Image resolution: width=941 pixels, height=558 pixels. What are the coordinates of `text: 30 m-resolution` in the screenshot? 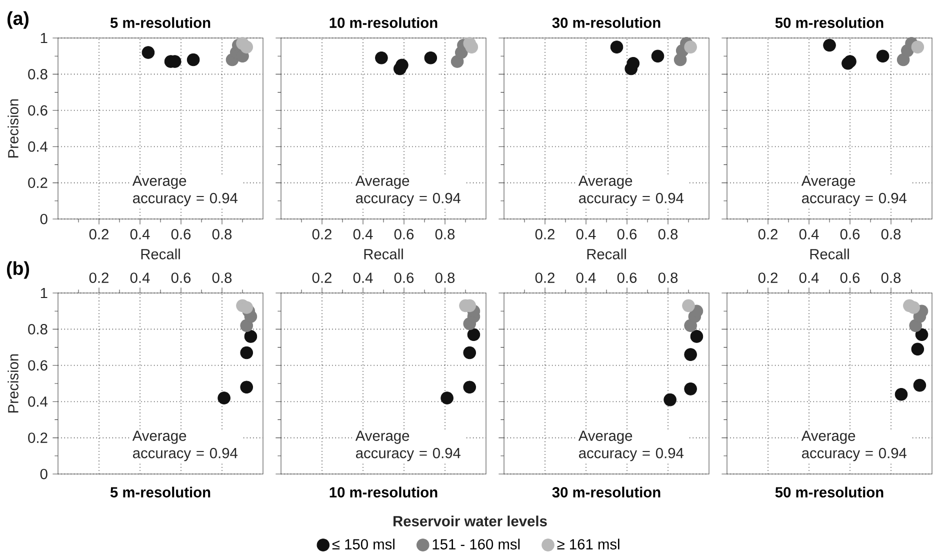 It's located at (606, 492).